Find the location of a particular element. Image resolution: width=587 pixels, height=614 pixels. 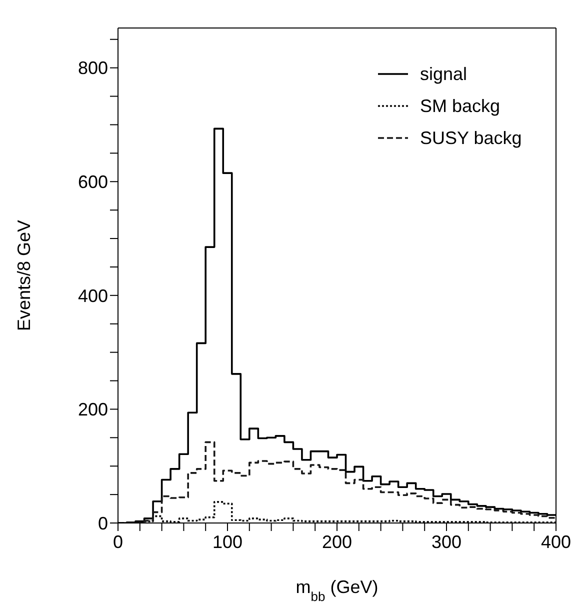

y-tick-label: 800 is located at coordinates (93, 68).